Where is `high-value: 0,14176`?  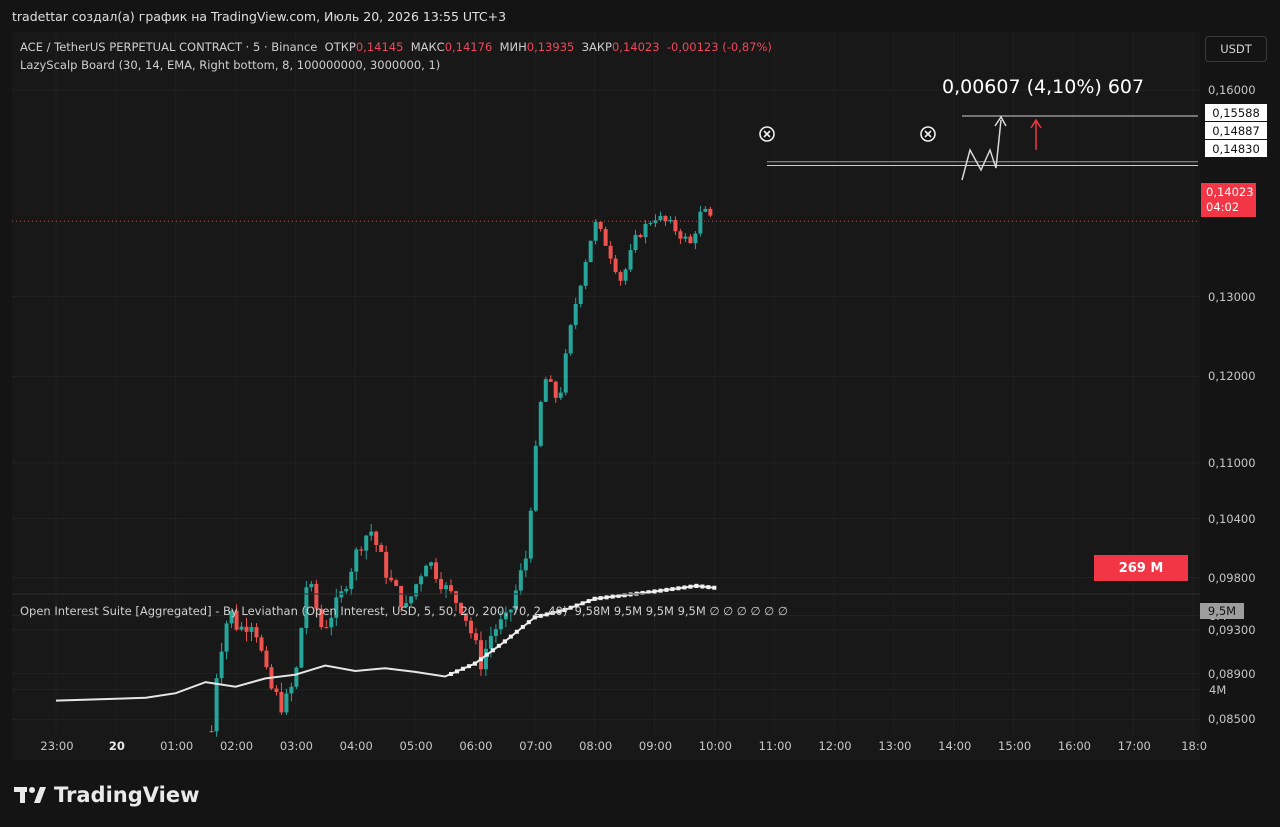
high-value: 0,14176 is located at coordinates (468, 47).